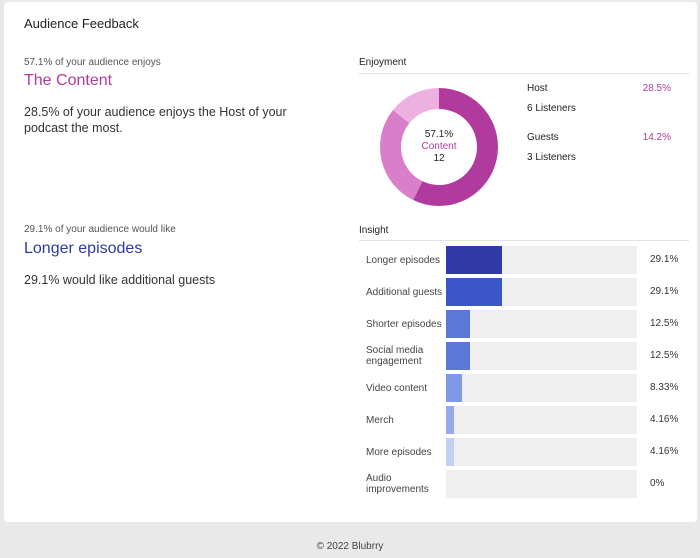 The image size is (700, 558). Describe the element at coordinates (416, 106) in the screenshot. I see `donut-slice-guests` at that location.